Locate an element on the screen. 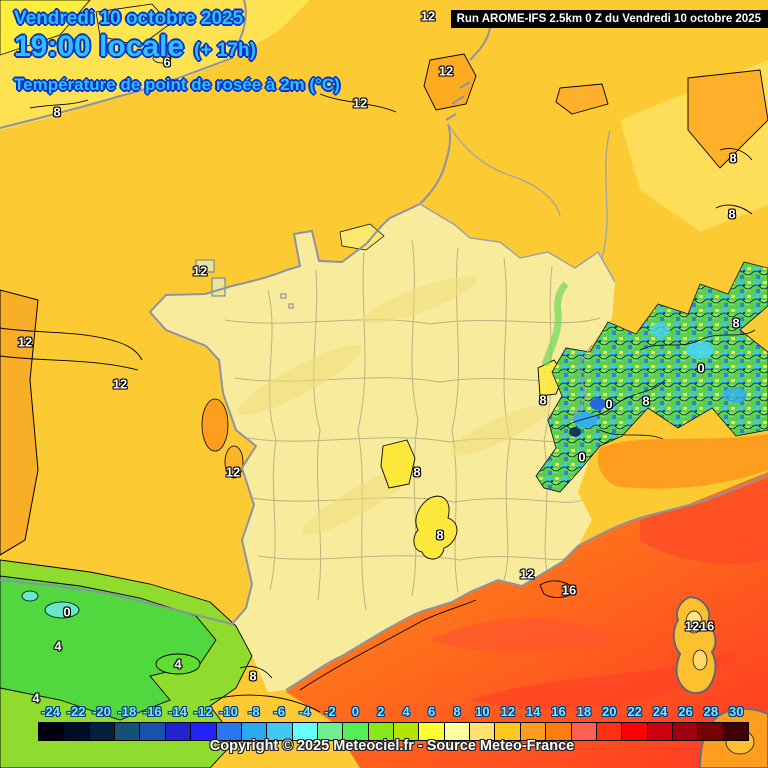  scale-tick: 10 is located at coordinates (482, 711).